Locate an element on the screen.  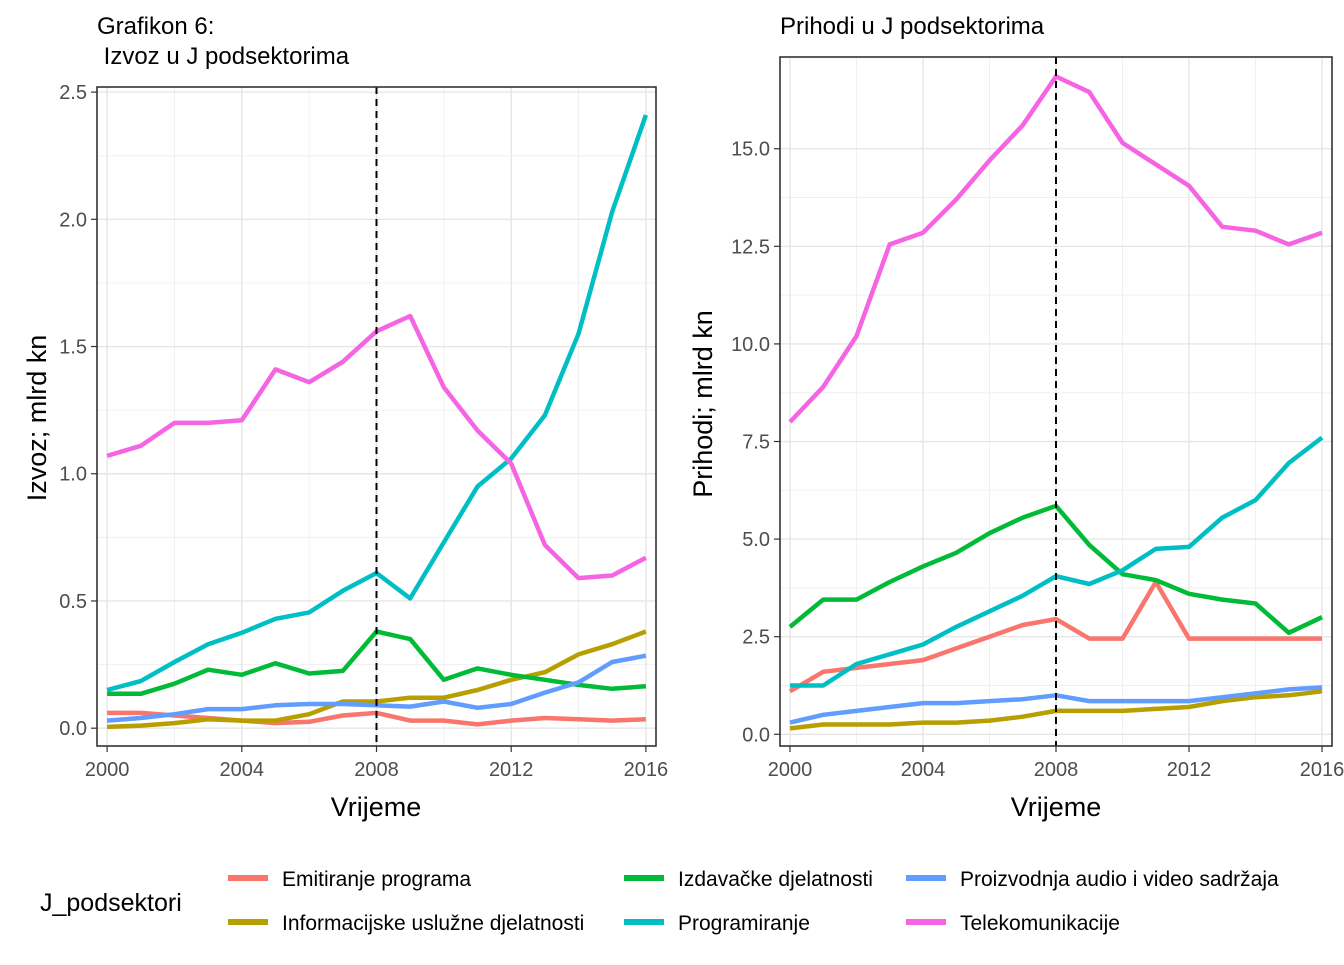
y-tick-label: 2.0 is located at coordinates (73, 220).